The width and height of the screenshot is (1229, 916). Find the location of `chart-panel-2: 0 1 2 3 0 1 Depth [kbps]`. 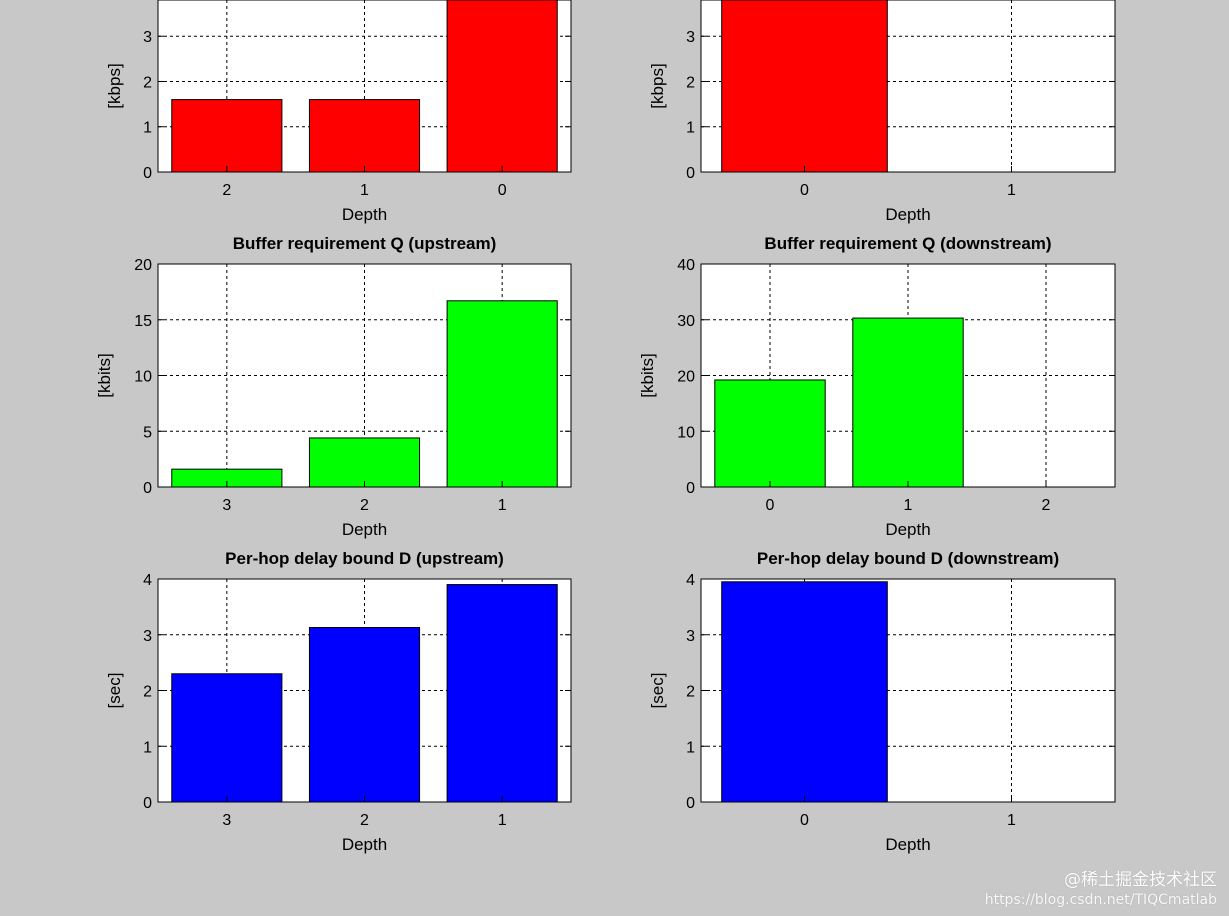

chart-panel-2: 0 1 2 3 0 1 Depth [kbps] is located at coordinates (882, 112).